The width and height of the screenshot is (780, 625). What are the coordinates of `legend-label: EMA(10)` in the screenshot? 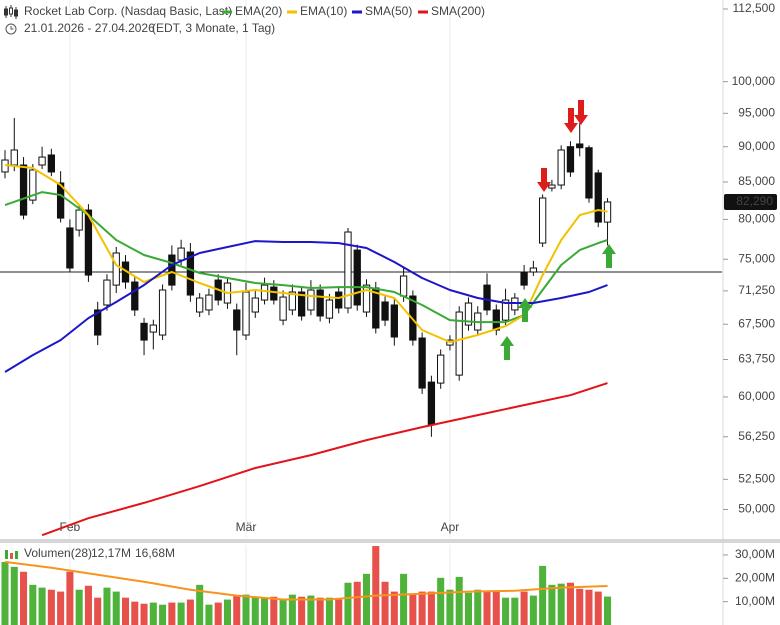 It's located at (323, 11).